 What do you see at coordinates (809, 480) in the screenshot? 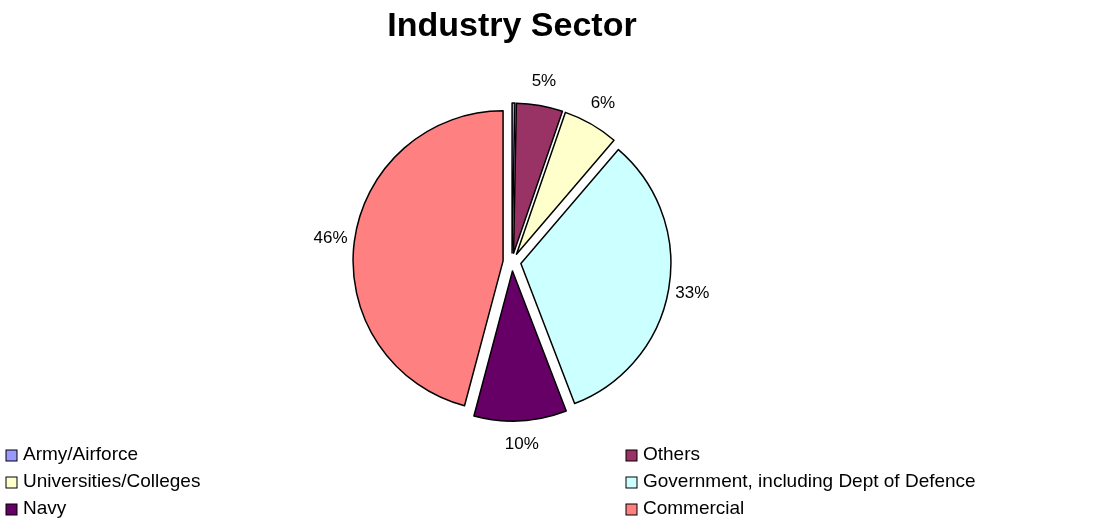
I see `legend-label: Government, including Dept of Defence` at bounding box center [809, 480].